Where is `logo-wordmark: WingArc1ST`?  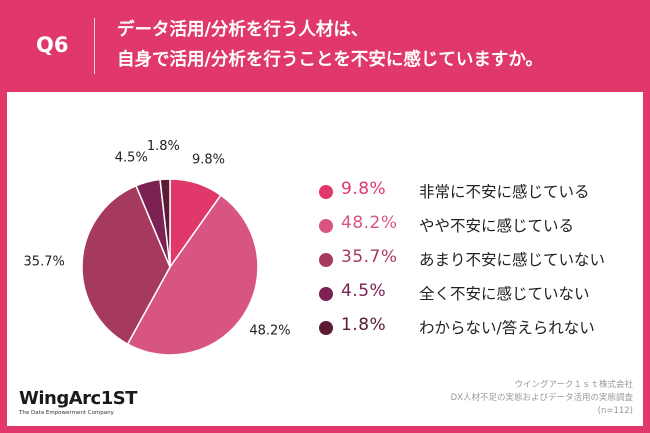
logo-wordmark: WingArc1ST is located at coordinates (78, 398).